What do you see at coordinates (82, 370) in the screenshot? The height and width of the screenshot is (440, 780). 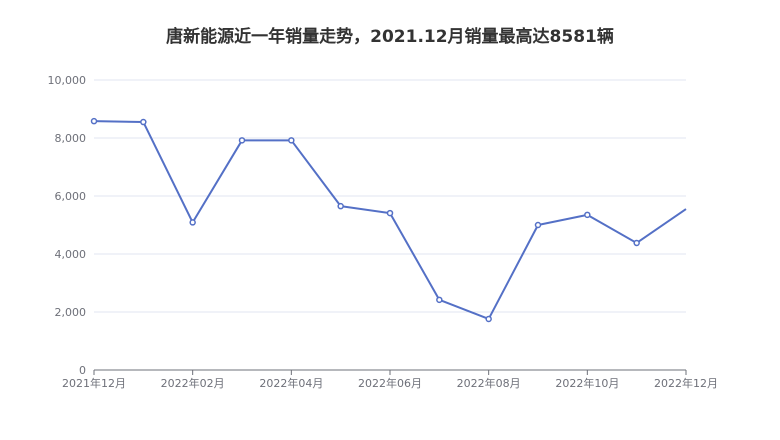 I see `y-tick-label: 0` at bounding box center [82, 370].